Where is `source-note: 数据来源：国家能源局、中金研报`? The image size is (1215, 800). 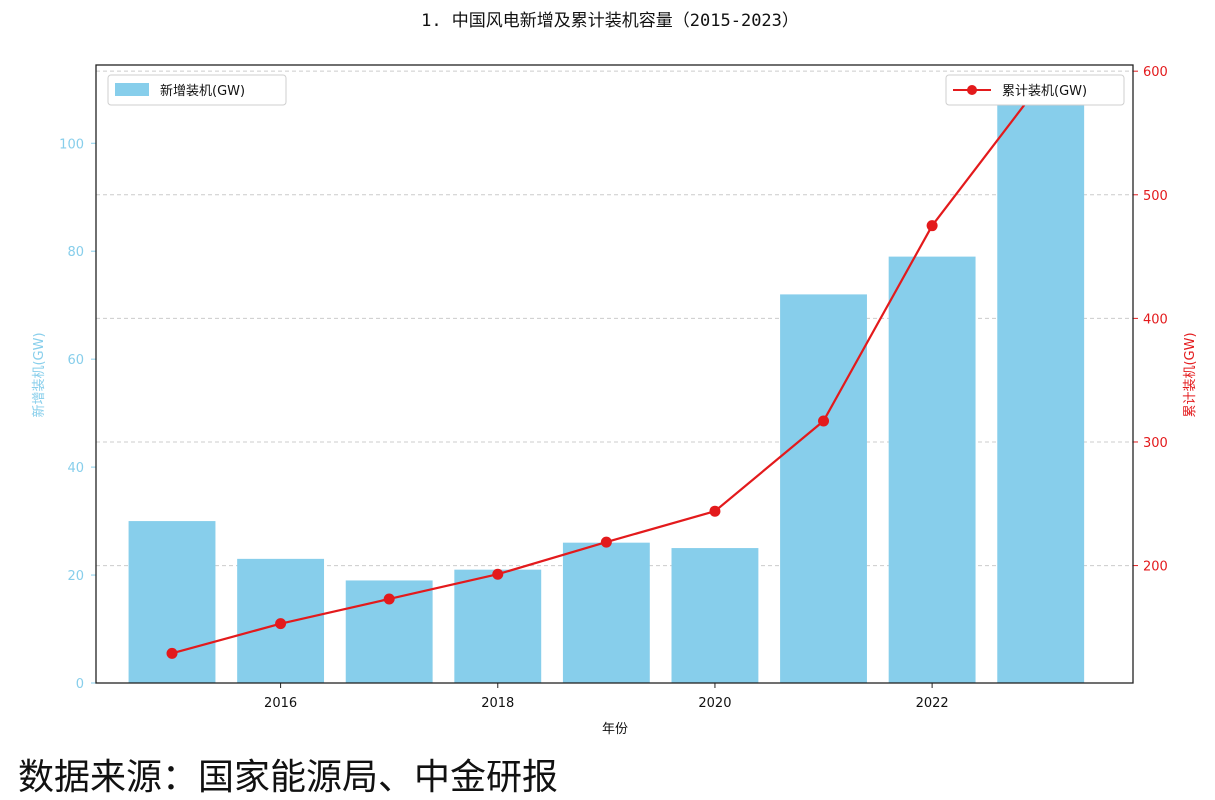
source-note: 数据来源：国家能源局、中金研报 is located at coordinates (288, 777).